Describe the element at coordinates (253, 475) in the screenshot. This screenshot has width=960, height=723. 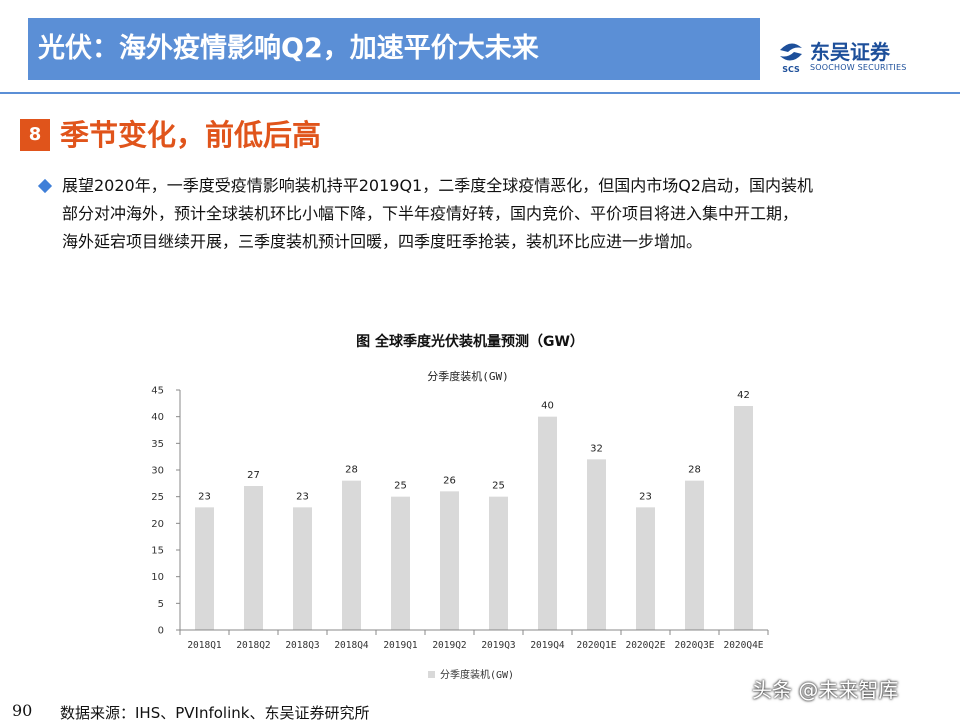
I see `data-label: 27` at that location.